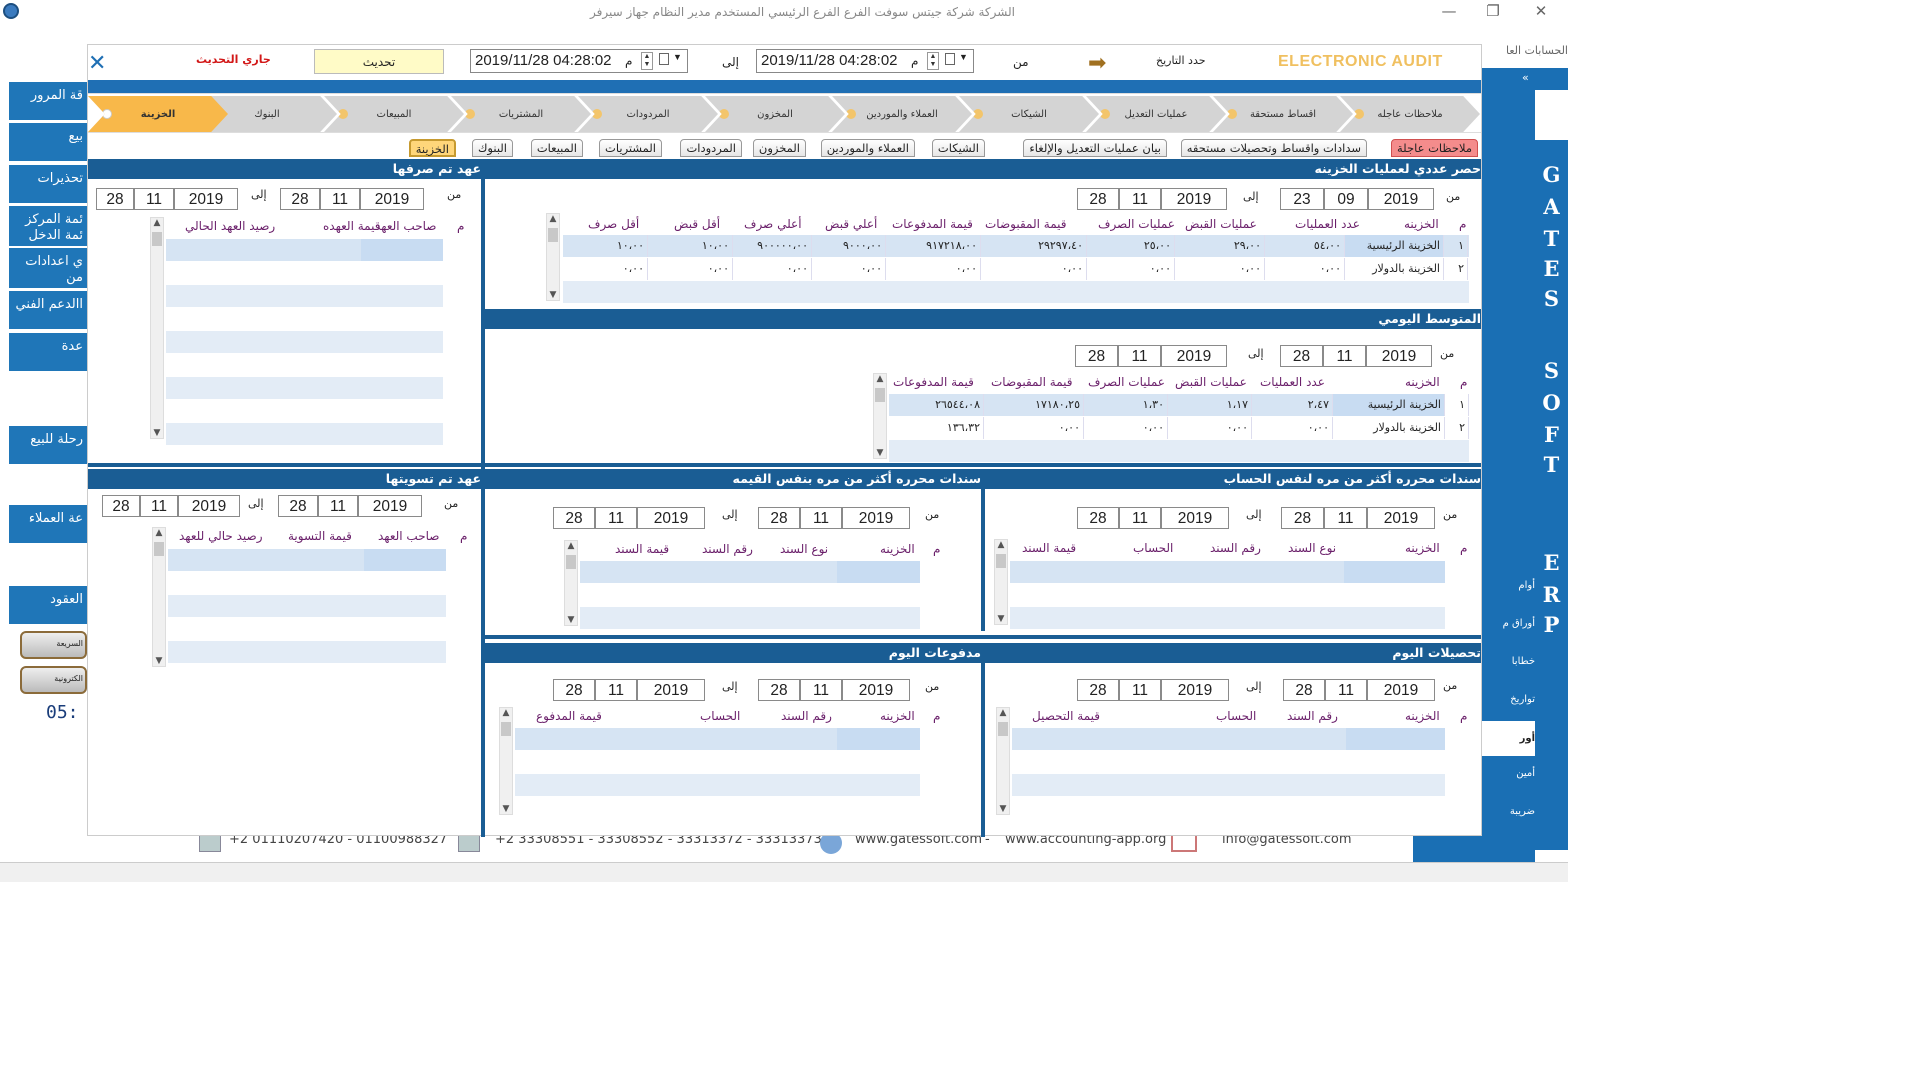 The image size is (1920, 1080). Describe the element at coordinates (48, 142) in the screenshot. I see `left-menu-item-2: بيع` at that location.